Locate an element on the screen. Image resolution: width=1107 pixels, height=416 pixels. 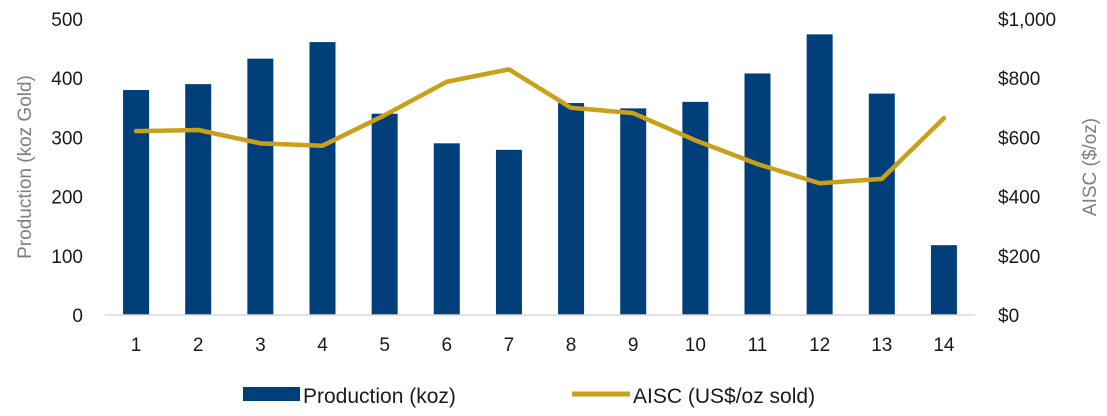
x-tick-label: 12 is located at coordinates (819, 345).